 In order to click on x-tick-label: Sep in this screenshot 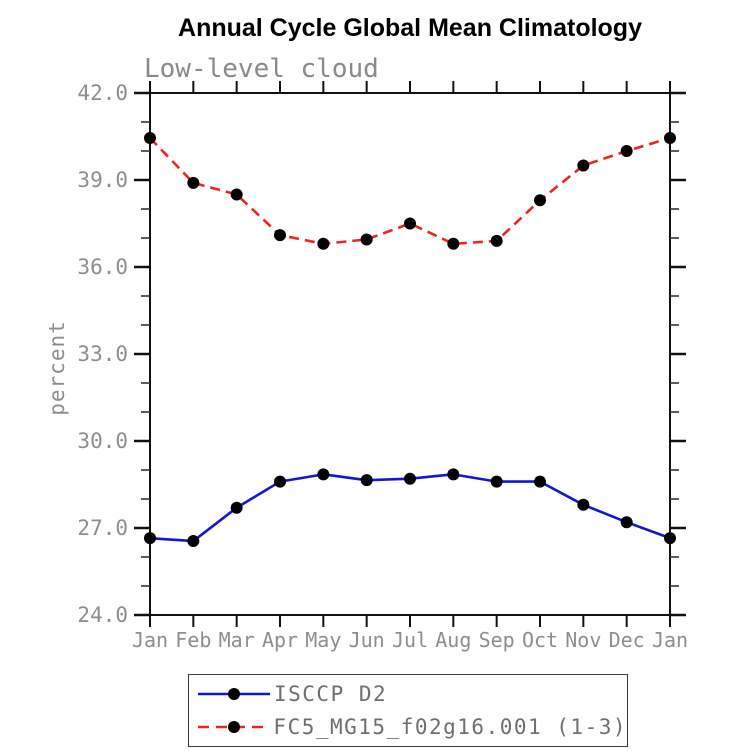, I will do `click(497, 640)`.